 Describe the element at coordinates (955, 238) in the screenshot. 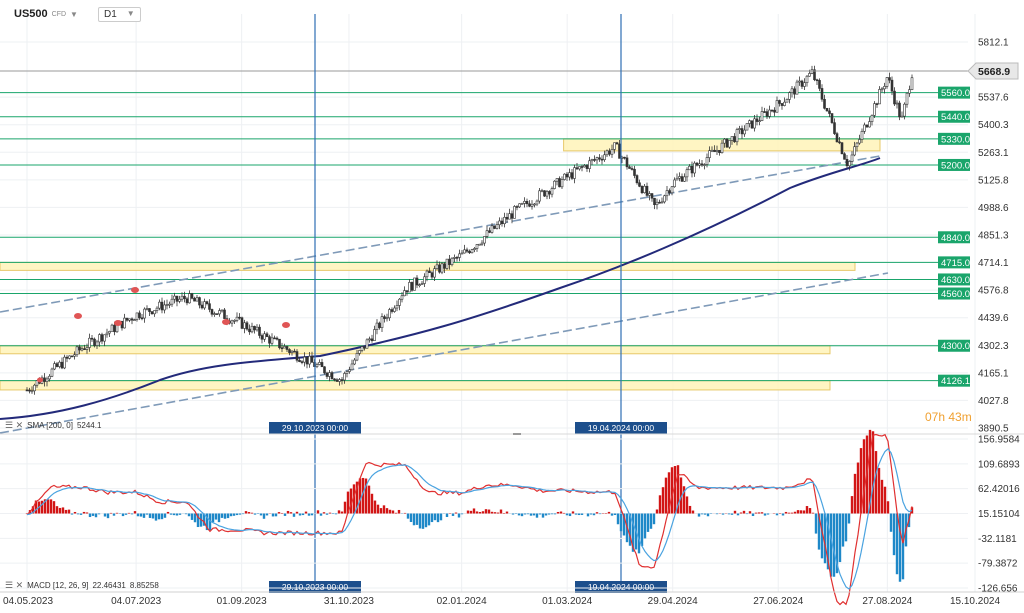

I see `level-tag: 4840.0` at that location.